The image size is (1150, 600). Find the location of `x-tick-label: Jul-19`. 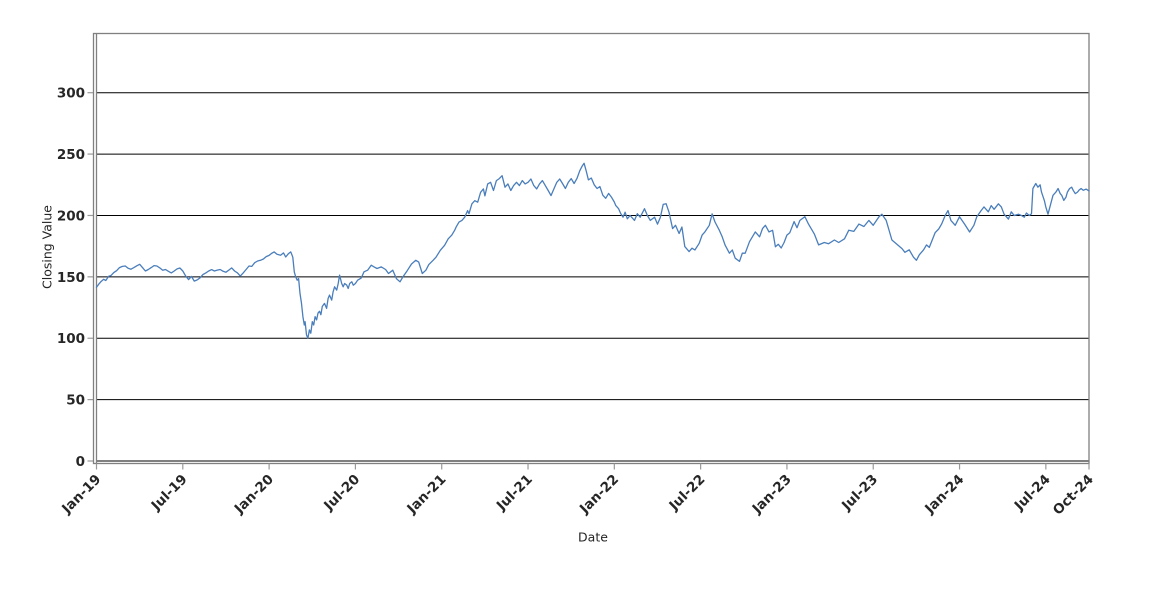

x-tick-label: Jul-19 is located at coordinates (169, 493).